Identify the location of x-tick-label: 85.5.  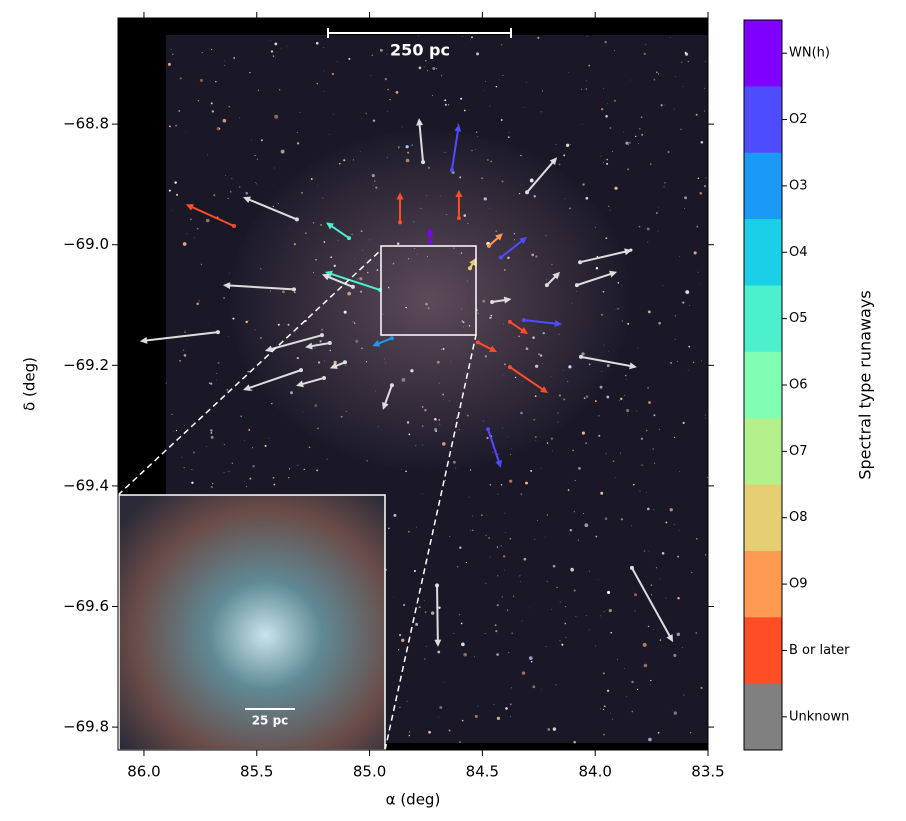
(256, 772).